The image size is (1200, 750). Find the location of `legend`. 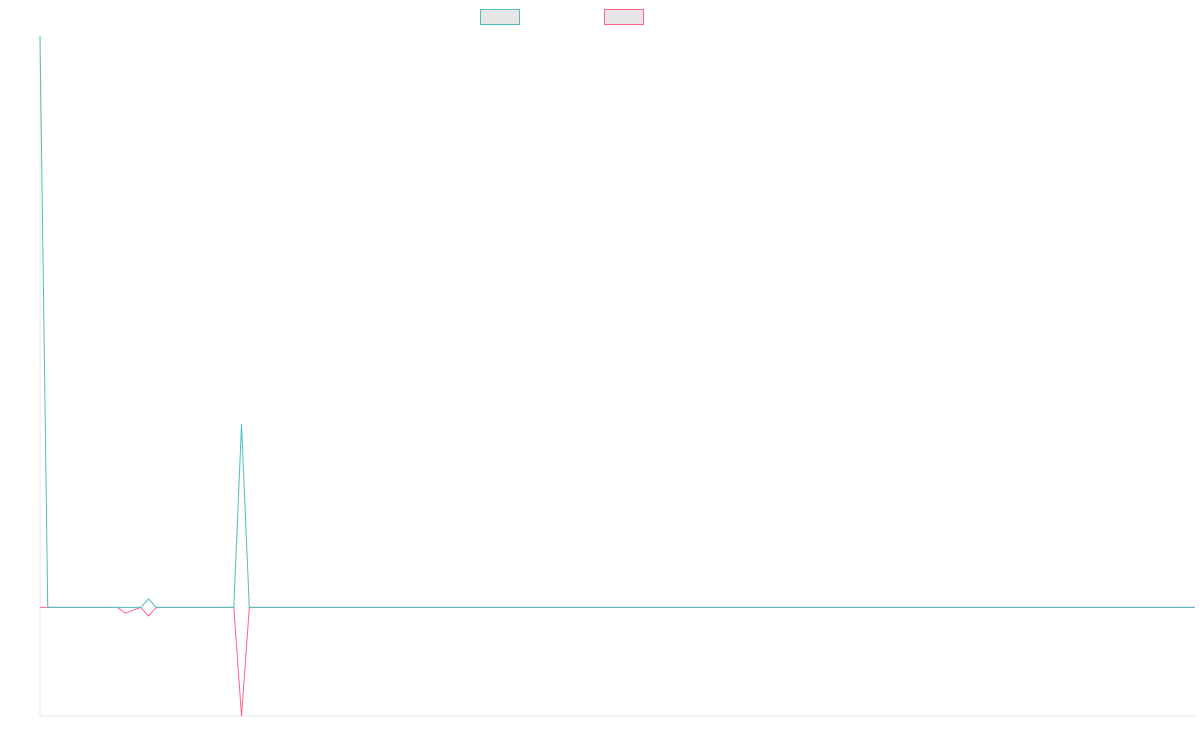

legend is located at coordinates (600, 18).